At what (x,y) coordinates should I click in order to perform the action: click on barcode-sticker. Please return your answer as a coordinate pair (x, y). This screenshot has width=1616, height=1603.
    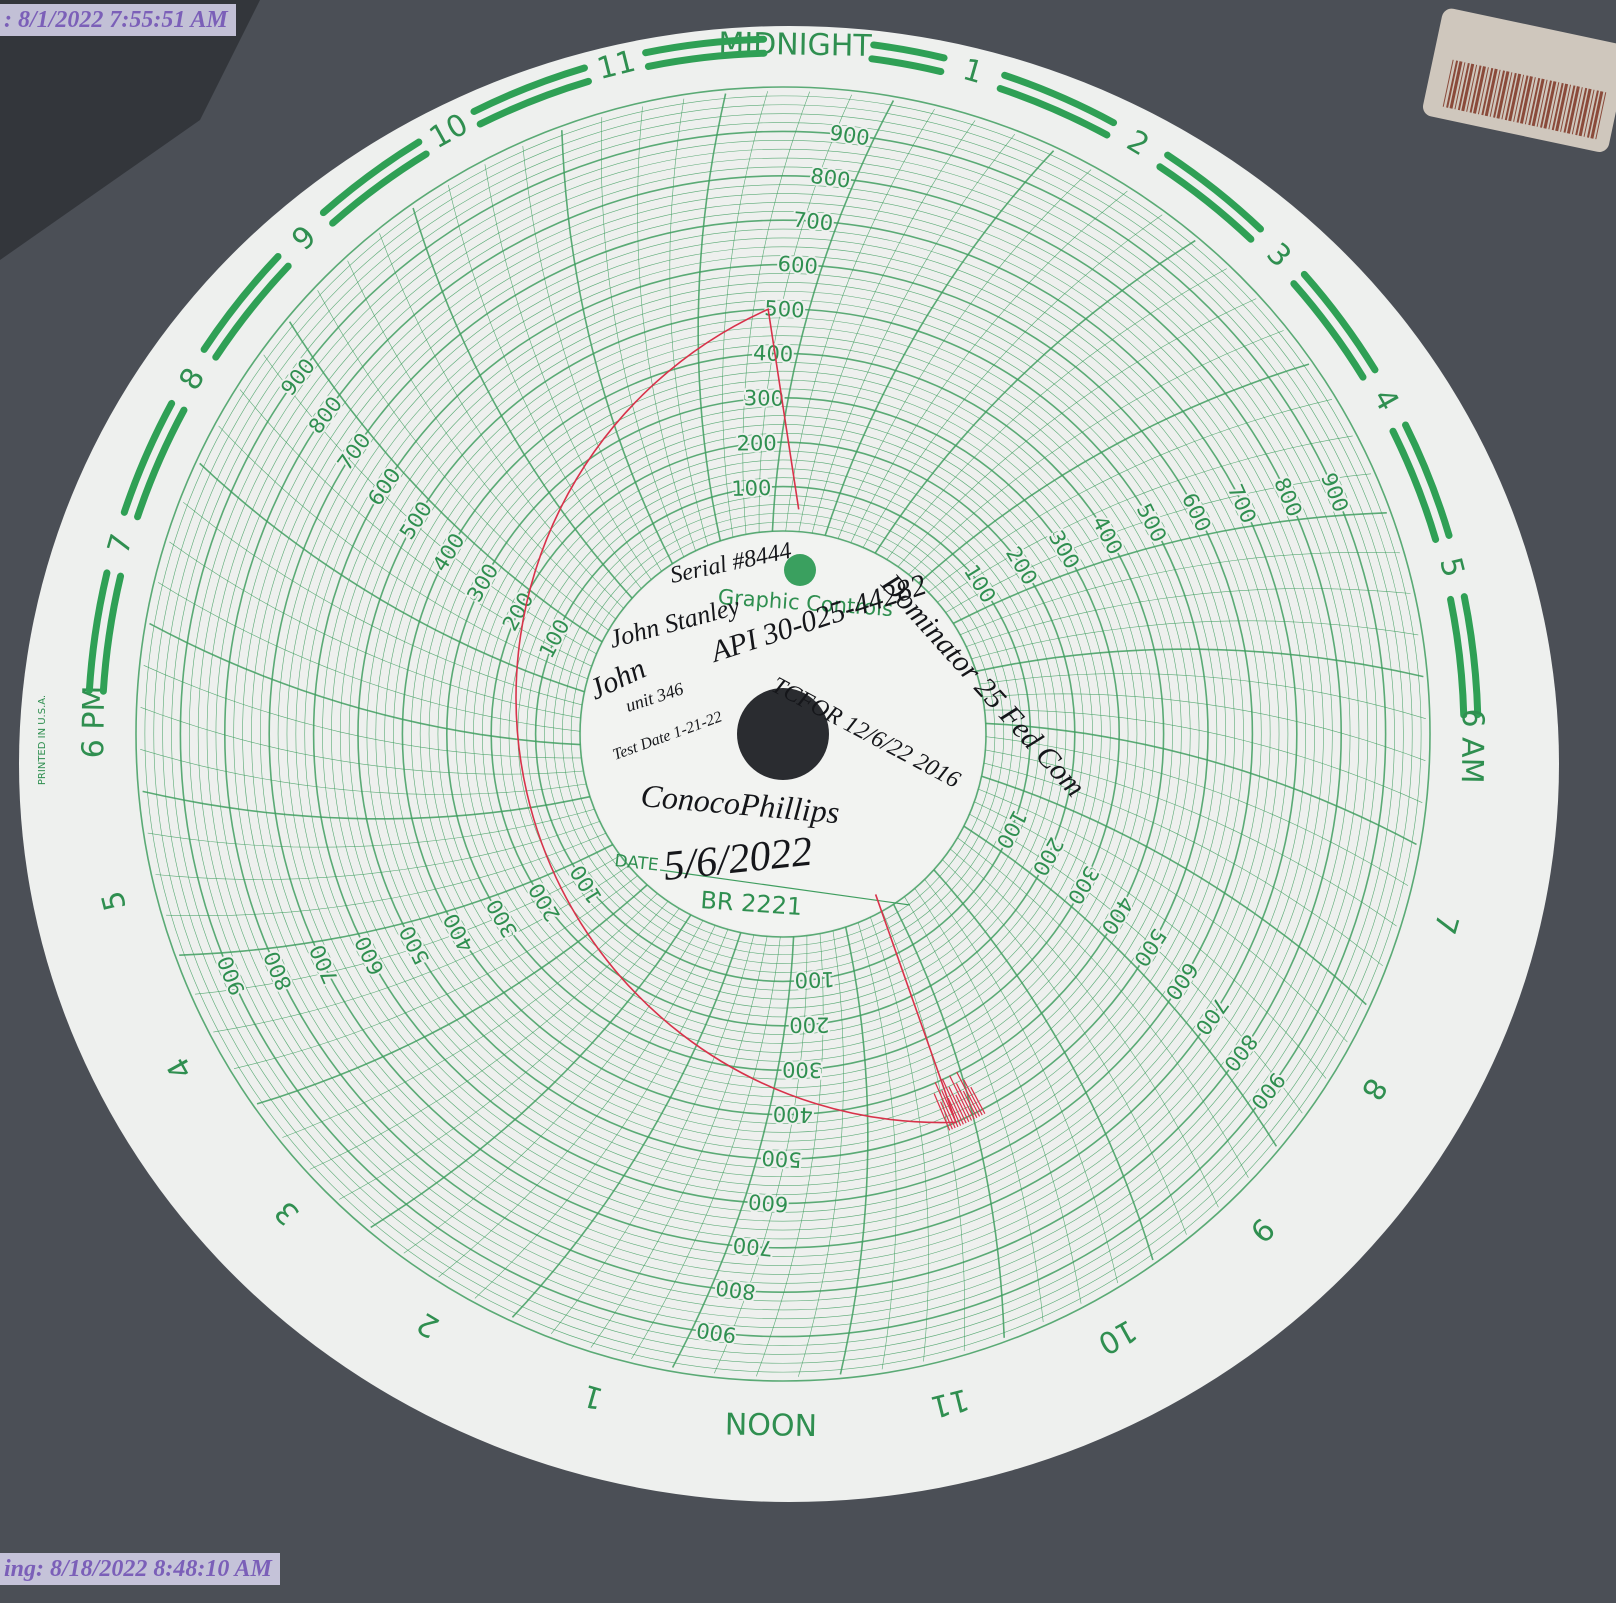
    Looking at the image, I should click on (1519, 80).